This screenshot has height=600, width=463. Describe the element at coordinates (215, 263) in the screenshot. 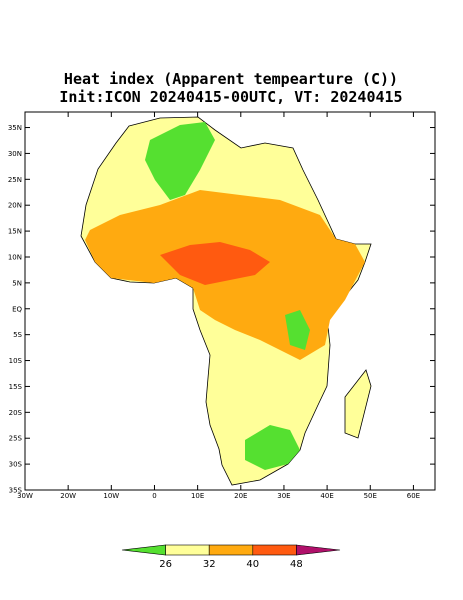

I see `hot-zone` at that location.